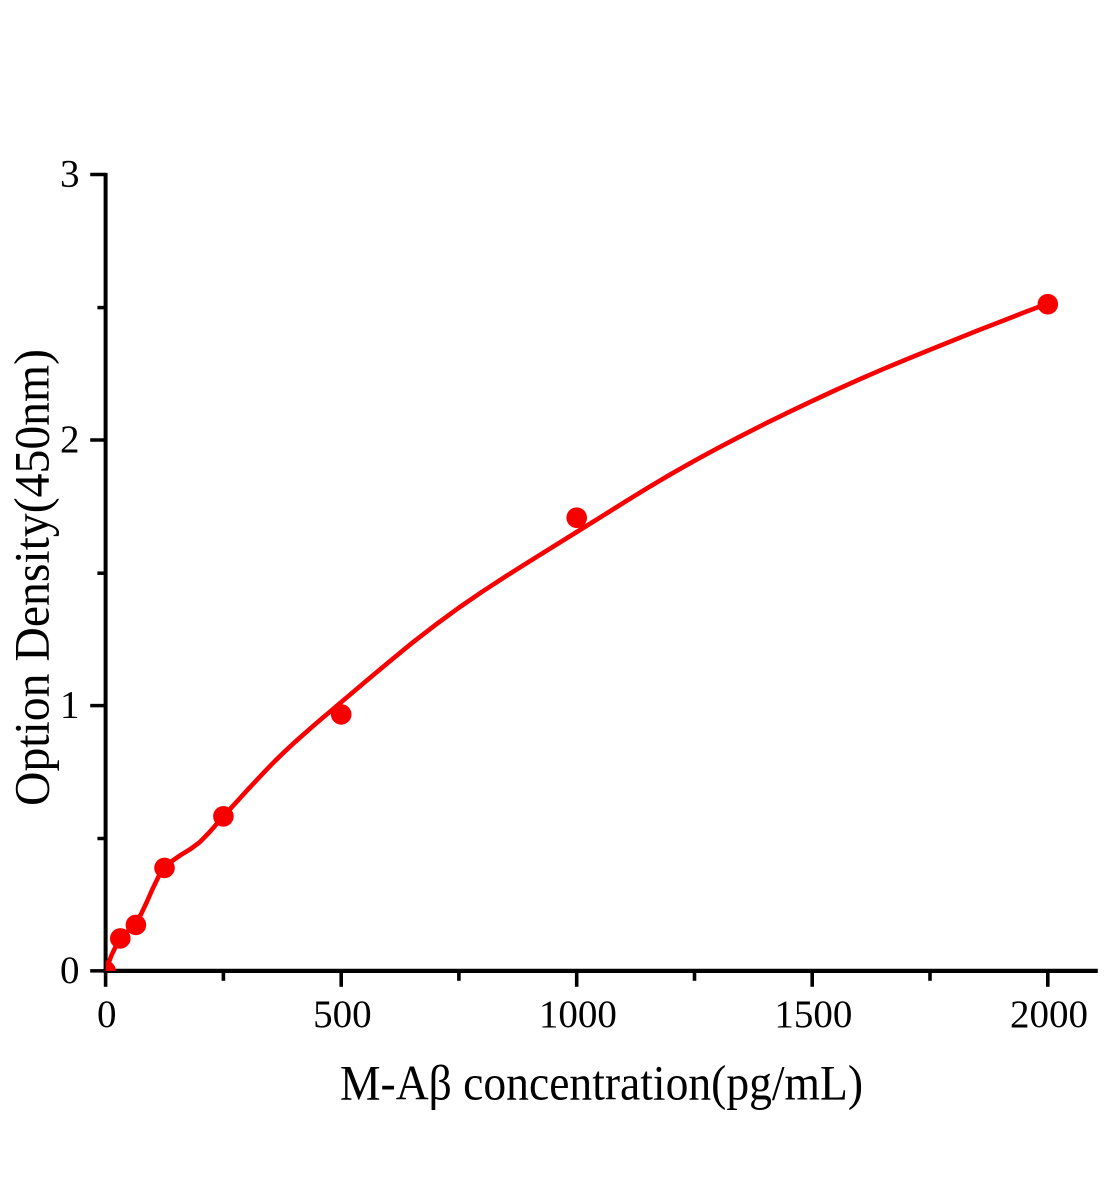 This screenshot has height=1200, width=1104. Describe the element at coordinates (578, 1014) in the screenshot. I see `svg-text: 1000` at that location.